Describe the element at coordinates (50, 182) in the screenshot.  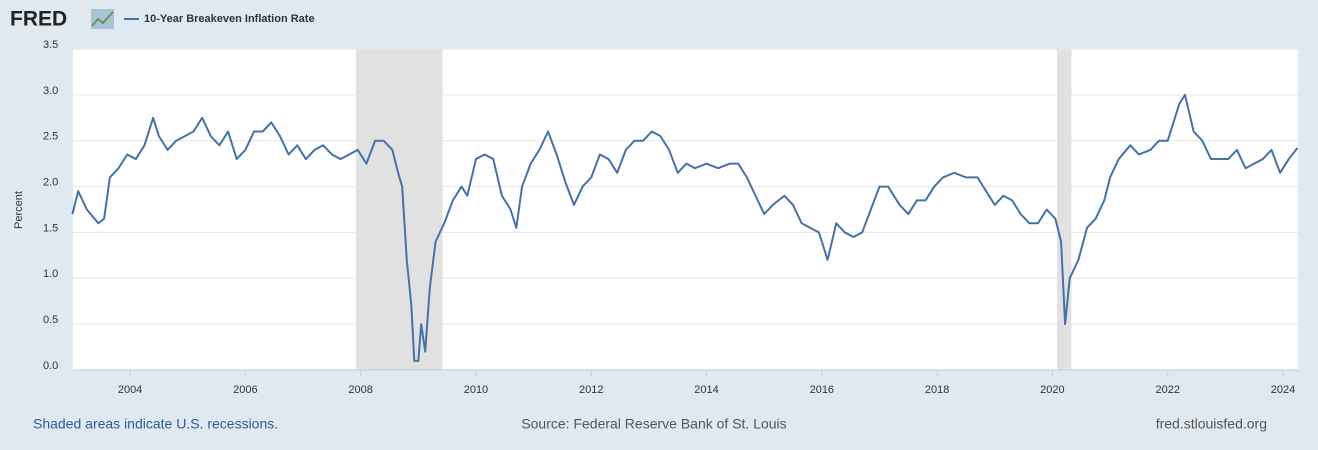
I see `y-tick-label: 2.0` at that location.